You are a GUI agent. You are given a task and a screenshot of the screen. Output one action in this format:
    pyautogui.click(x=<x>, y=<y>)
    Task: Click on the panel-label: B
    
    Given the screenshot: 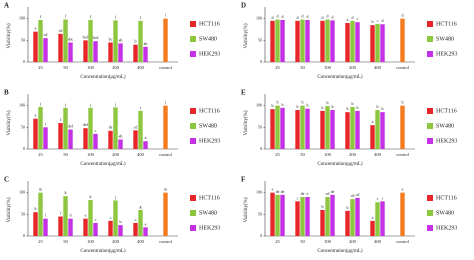 What is the action you would take?
    pyautogui.click(x=6, y=93)
    